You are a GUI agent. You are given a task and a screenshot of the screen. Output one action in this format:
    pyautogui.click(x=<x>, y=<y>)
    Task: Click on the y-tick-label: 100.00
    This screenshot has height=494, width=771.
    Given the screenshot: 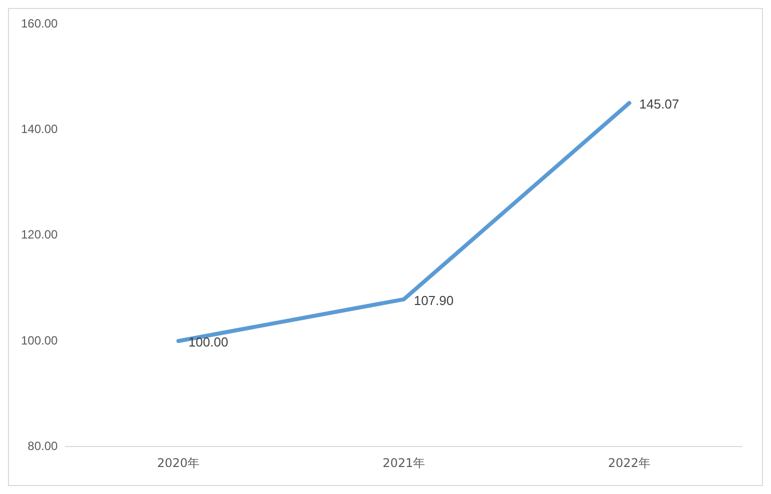 What is the action you would take?
    pyautogui.click(x=39, y=340)
    